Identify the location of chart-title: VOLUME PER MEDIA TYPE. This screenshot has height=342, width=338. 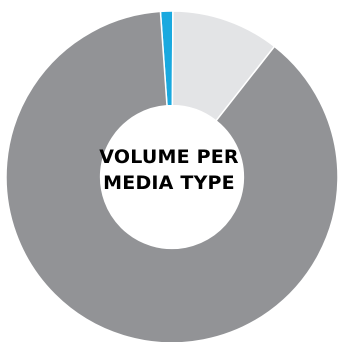
(169, 170).